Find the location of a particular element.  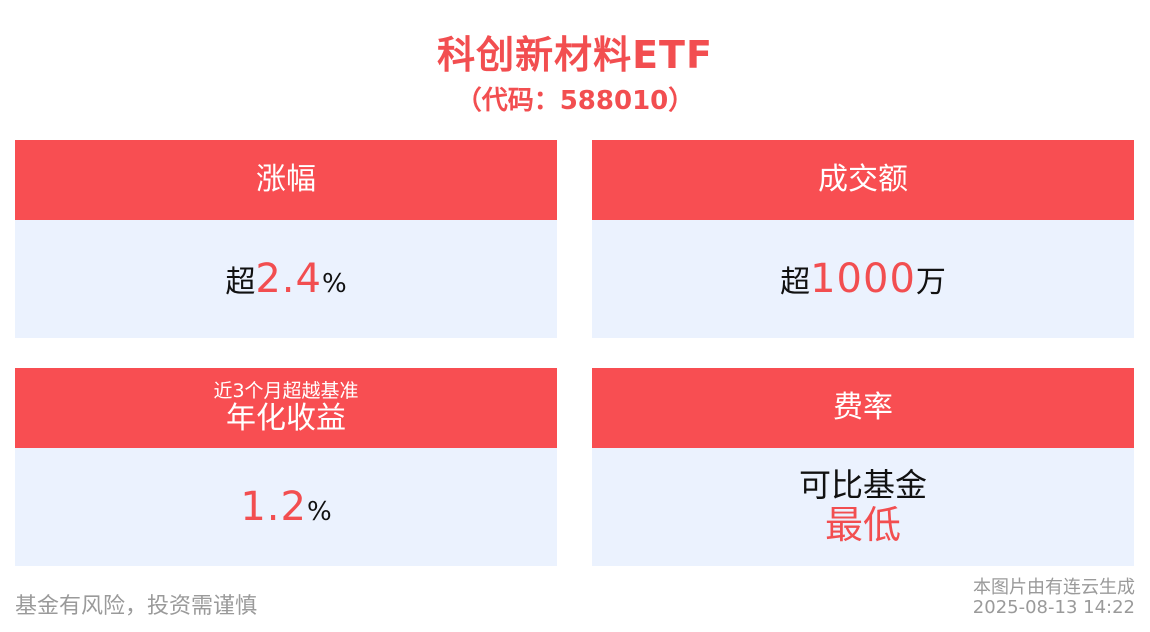

fee-card-header: 费率 is located at coordinates (863, 408).